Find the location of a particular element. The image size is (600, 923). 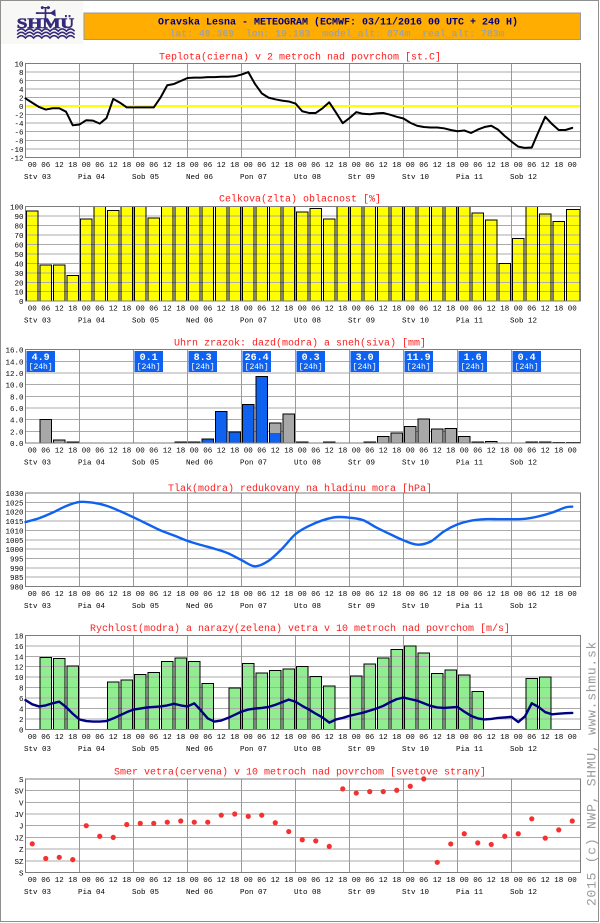

svg-text: 2 is located at coordinates (21, 721).